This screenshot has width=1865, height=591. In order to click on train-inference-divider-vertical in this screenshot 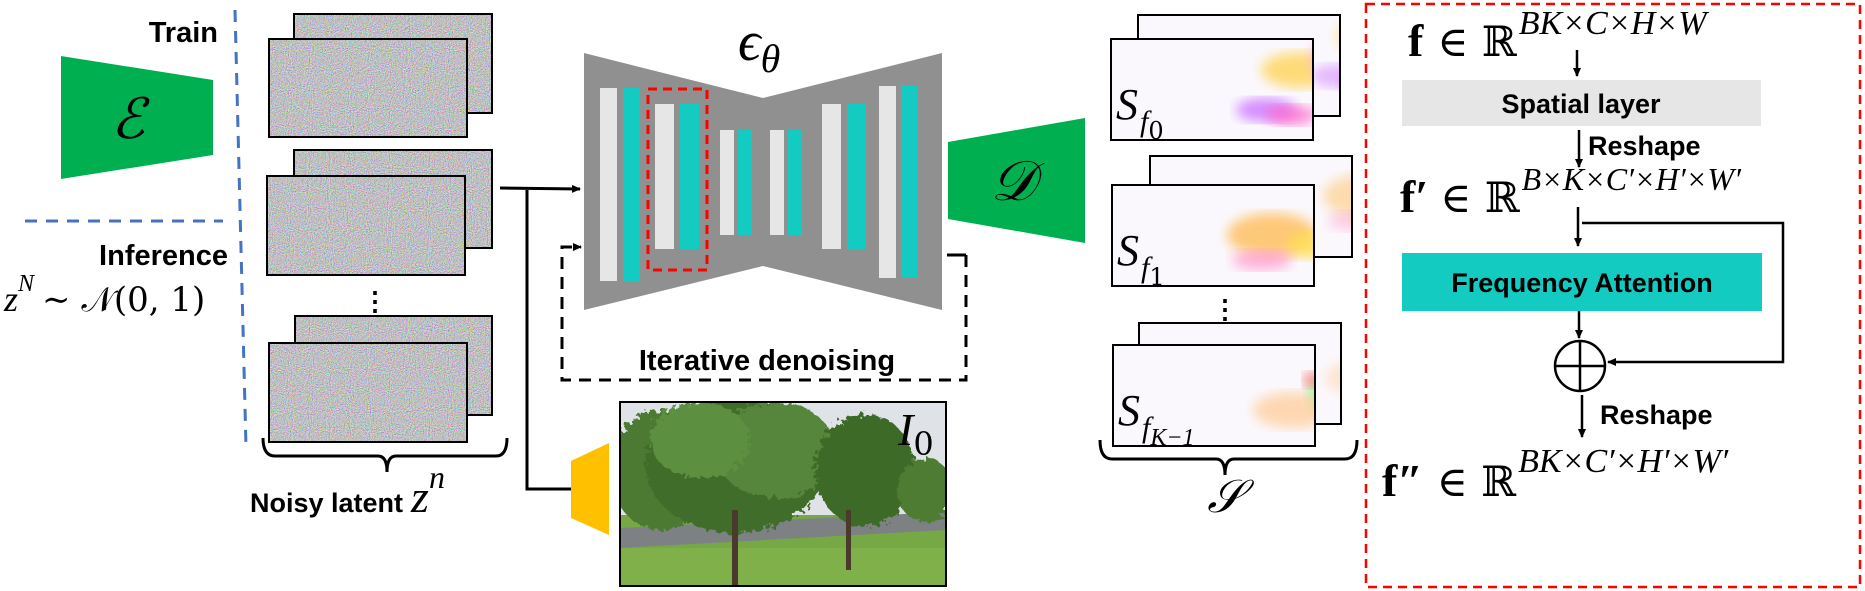, I will do `click(240, 228)`.